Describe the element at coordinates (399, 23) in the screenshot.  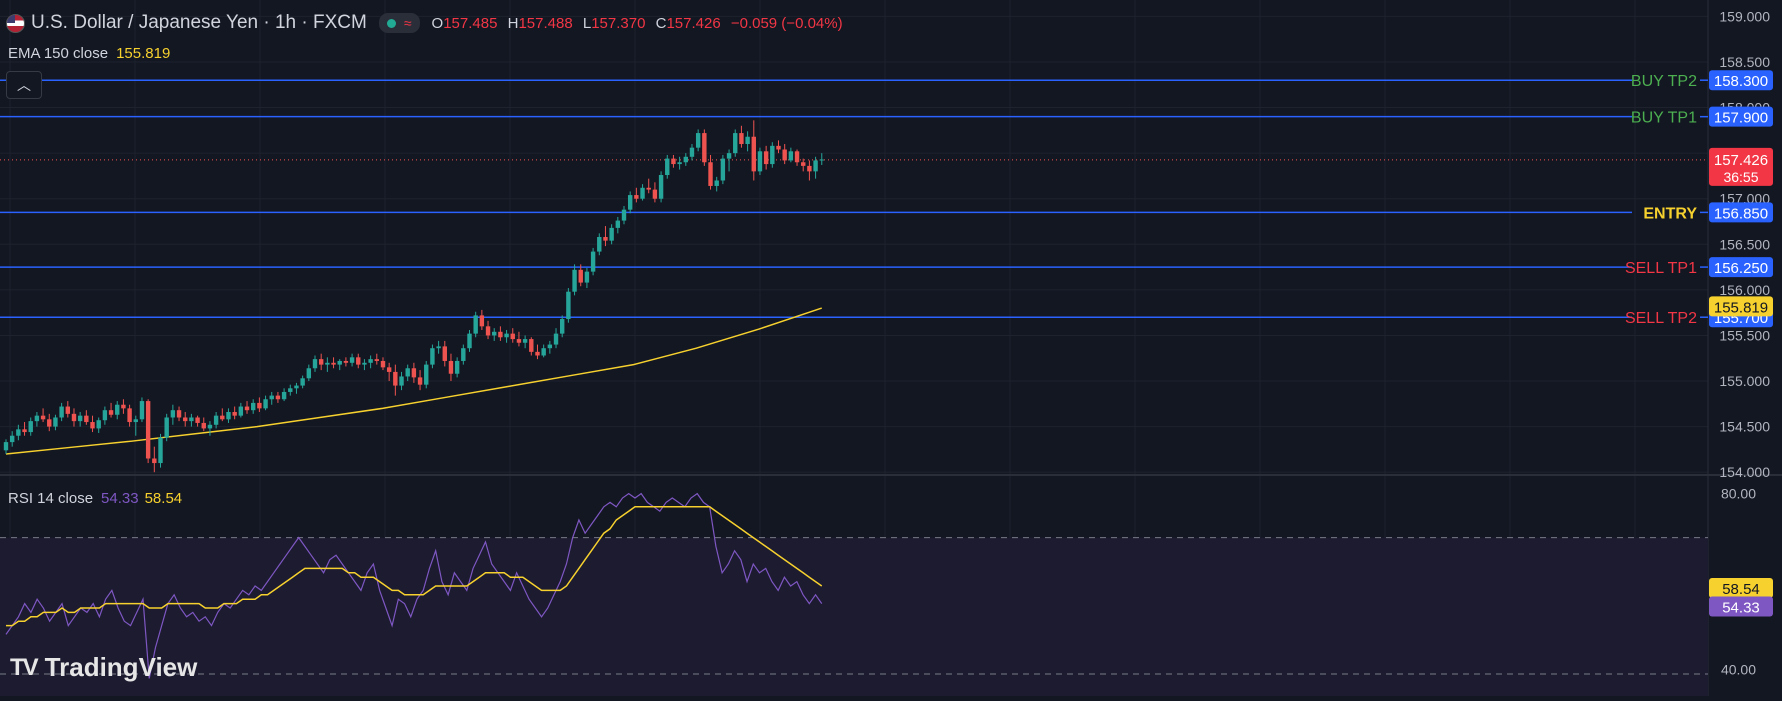
I see `market-status-pill: ≈` at that location.